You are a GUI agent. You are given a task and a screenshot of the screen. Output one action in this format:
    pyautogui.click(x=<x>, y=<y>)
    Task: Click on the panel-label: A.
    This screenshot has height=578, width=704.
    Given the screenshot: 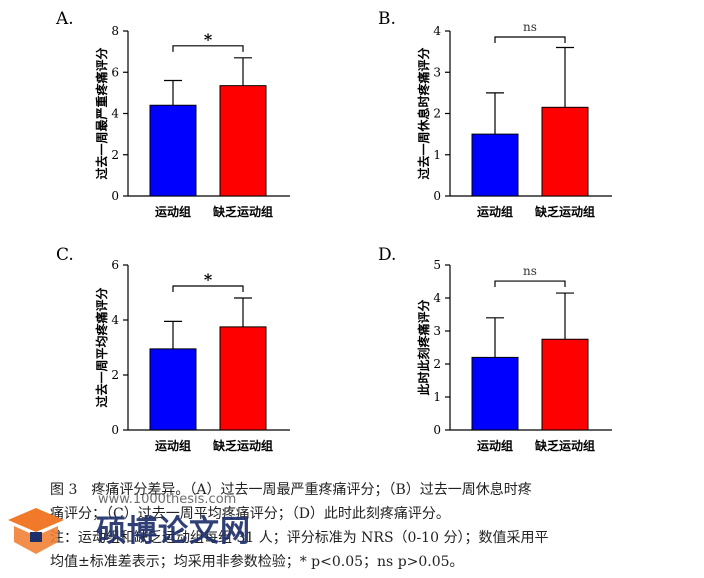 What is the action you would take?
    pyautogui.click(x=64, y=19)
    